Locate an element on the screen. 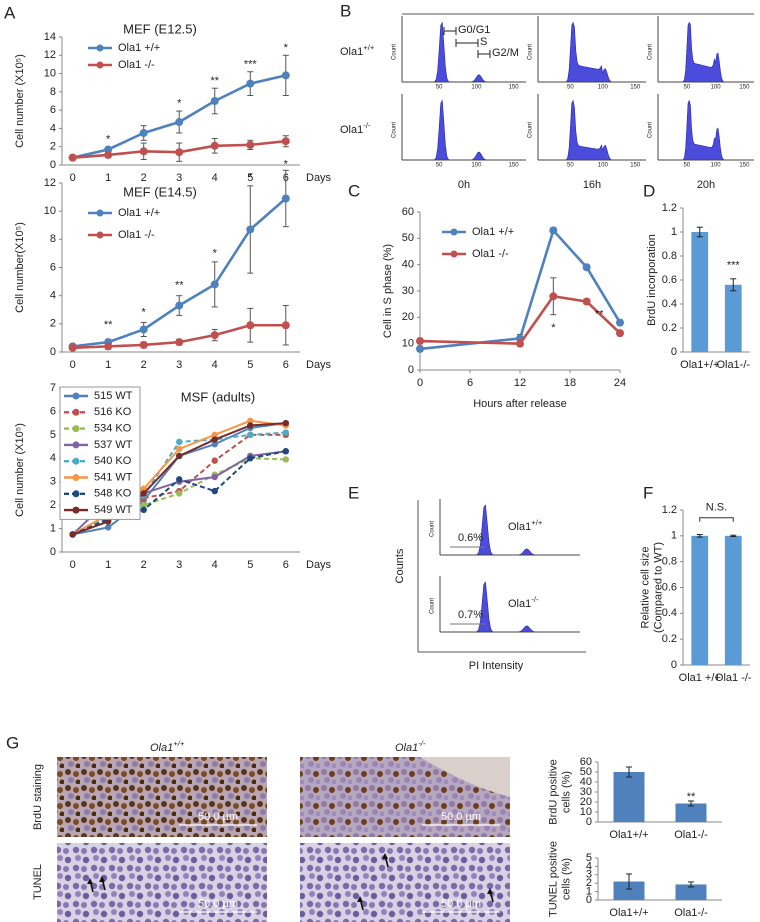  panel-label: D is located at coordinates (649, 190).